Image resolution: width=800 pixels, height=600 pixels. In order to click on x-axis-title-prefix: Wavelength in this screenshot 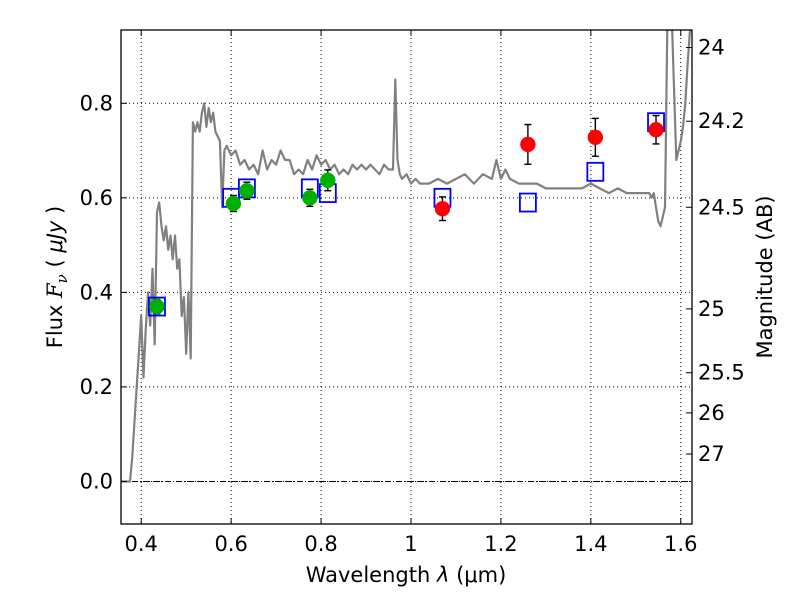, I will do `click(371, 575)`.